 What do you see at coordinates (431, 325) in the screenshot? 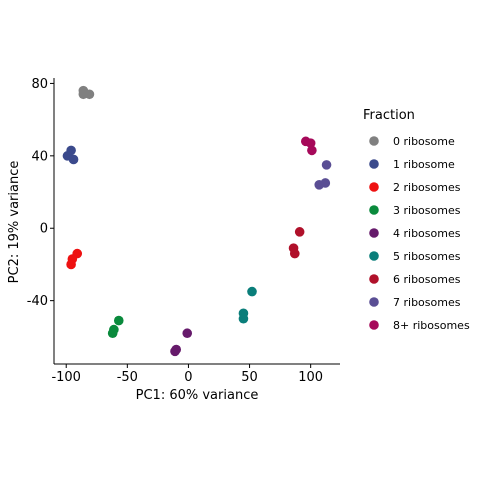
I see `legend-label: 8+ ribosomes` at bounding box center [431, 325].